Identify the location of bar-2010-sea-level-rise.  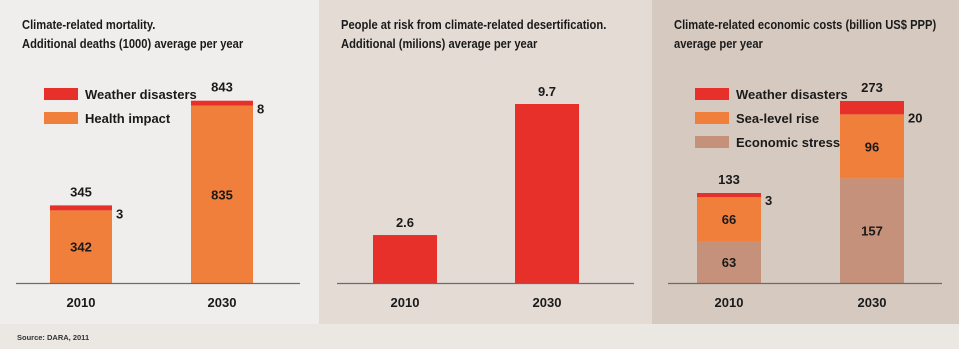
(729, 219).